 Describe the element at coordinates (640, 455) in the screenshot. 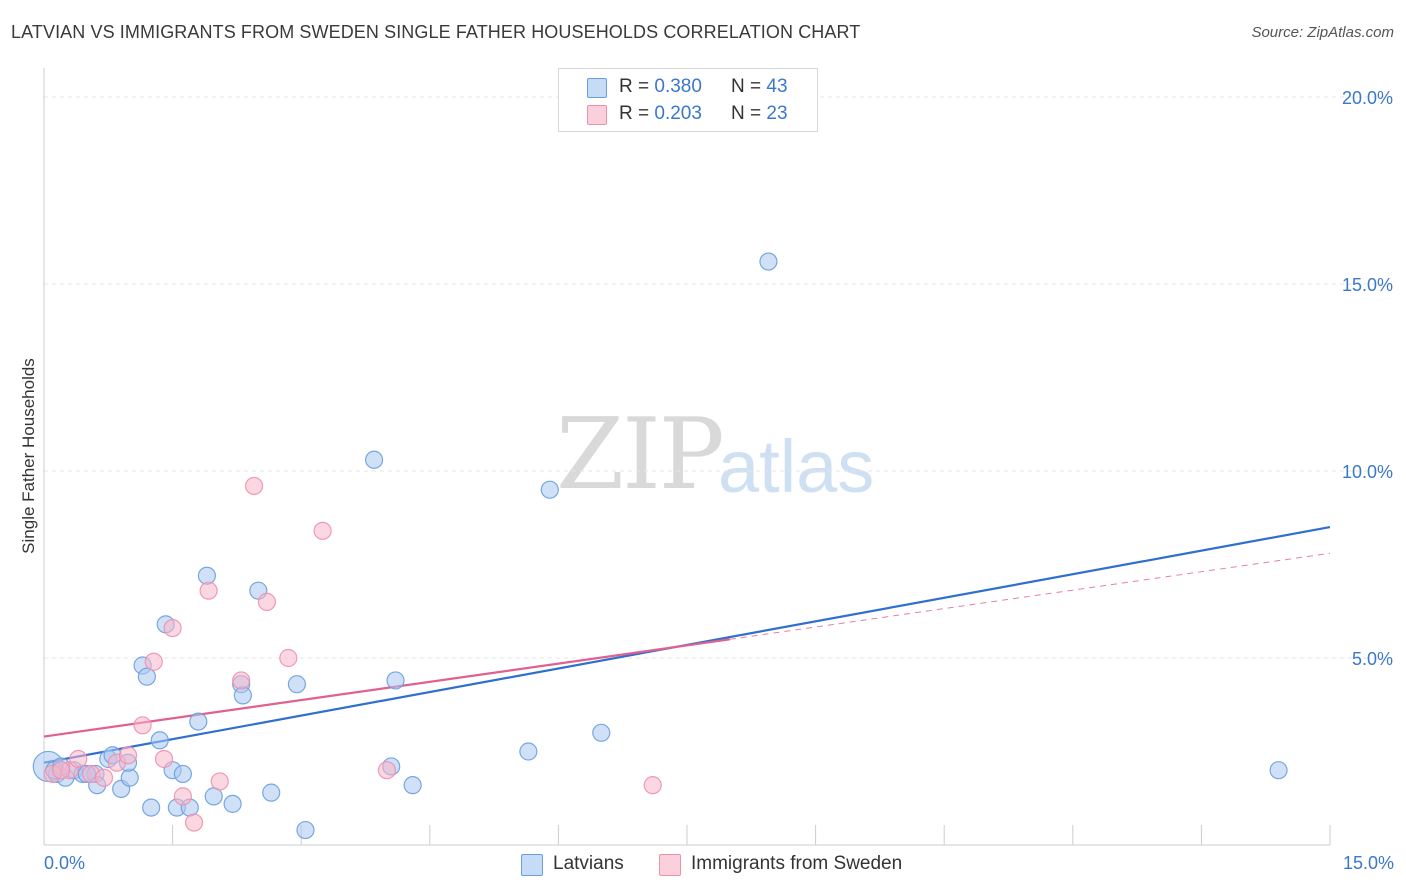

I see `watermark-zip: ZIP` at that location.